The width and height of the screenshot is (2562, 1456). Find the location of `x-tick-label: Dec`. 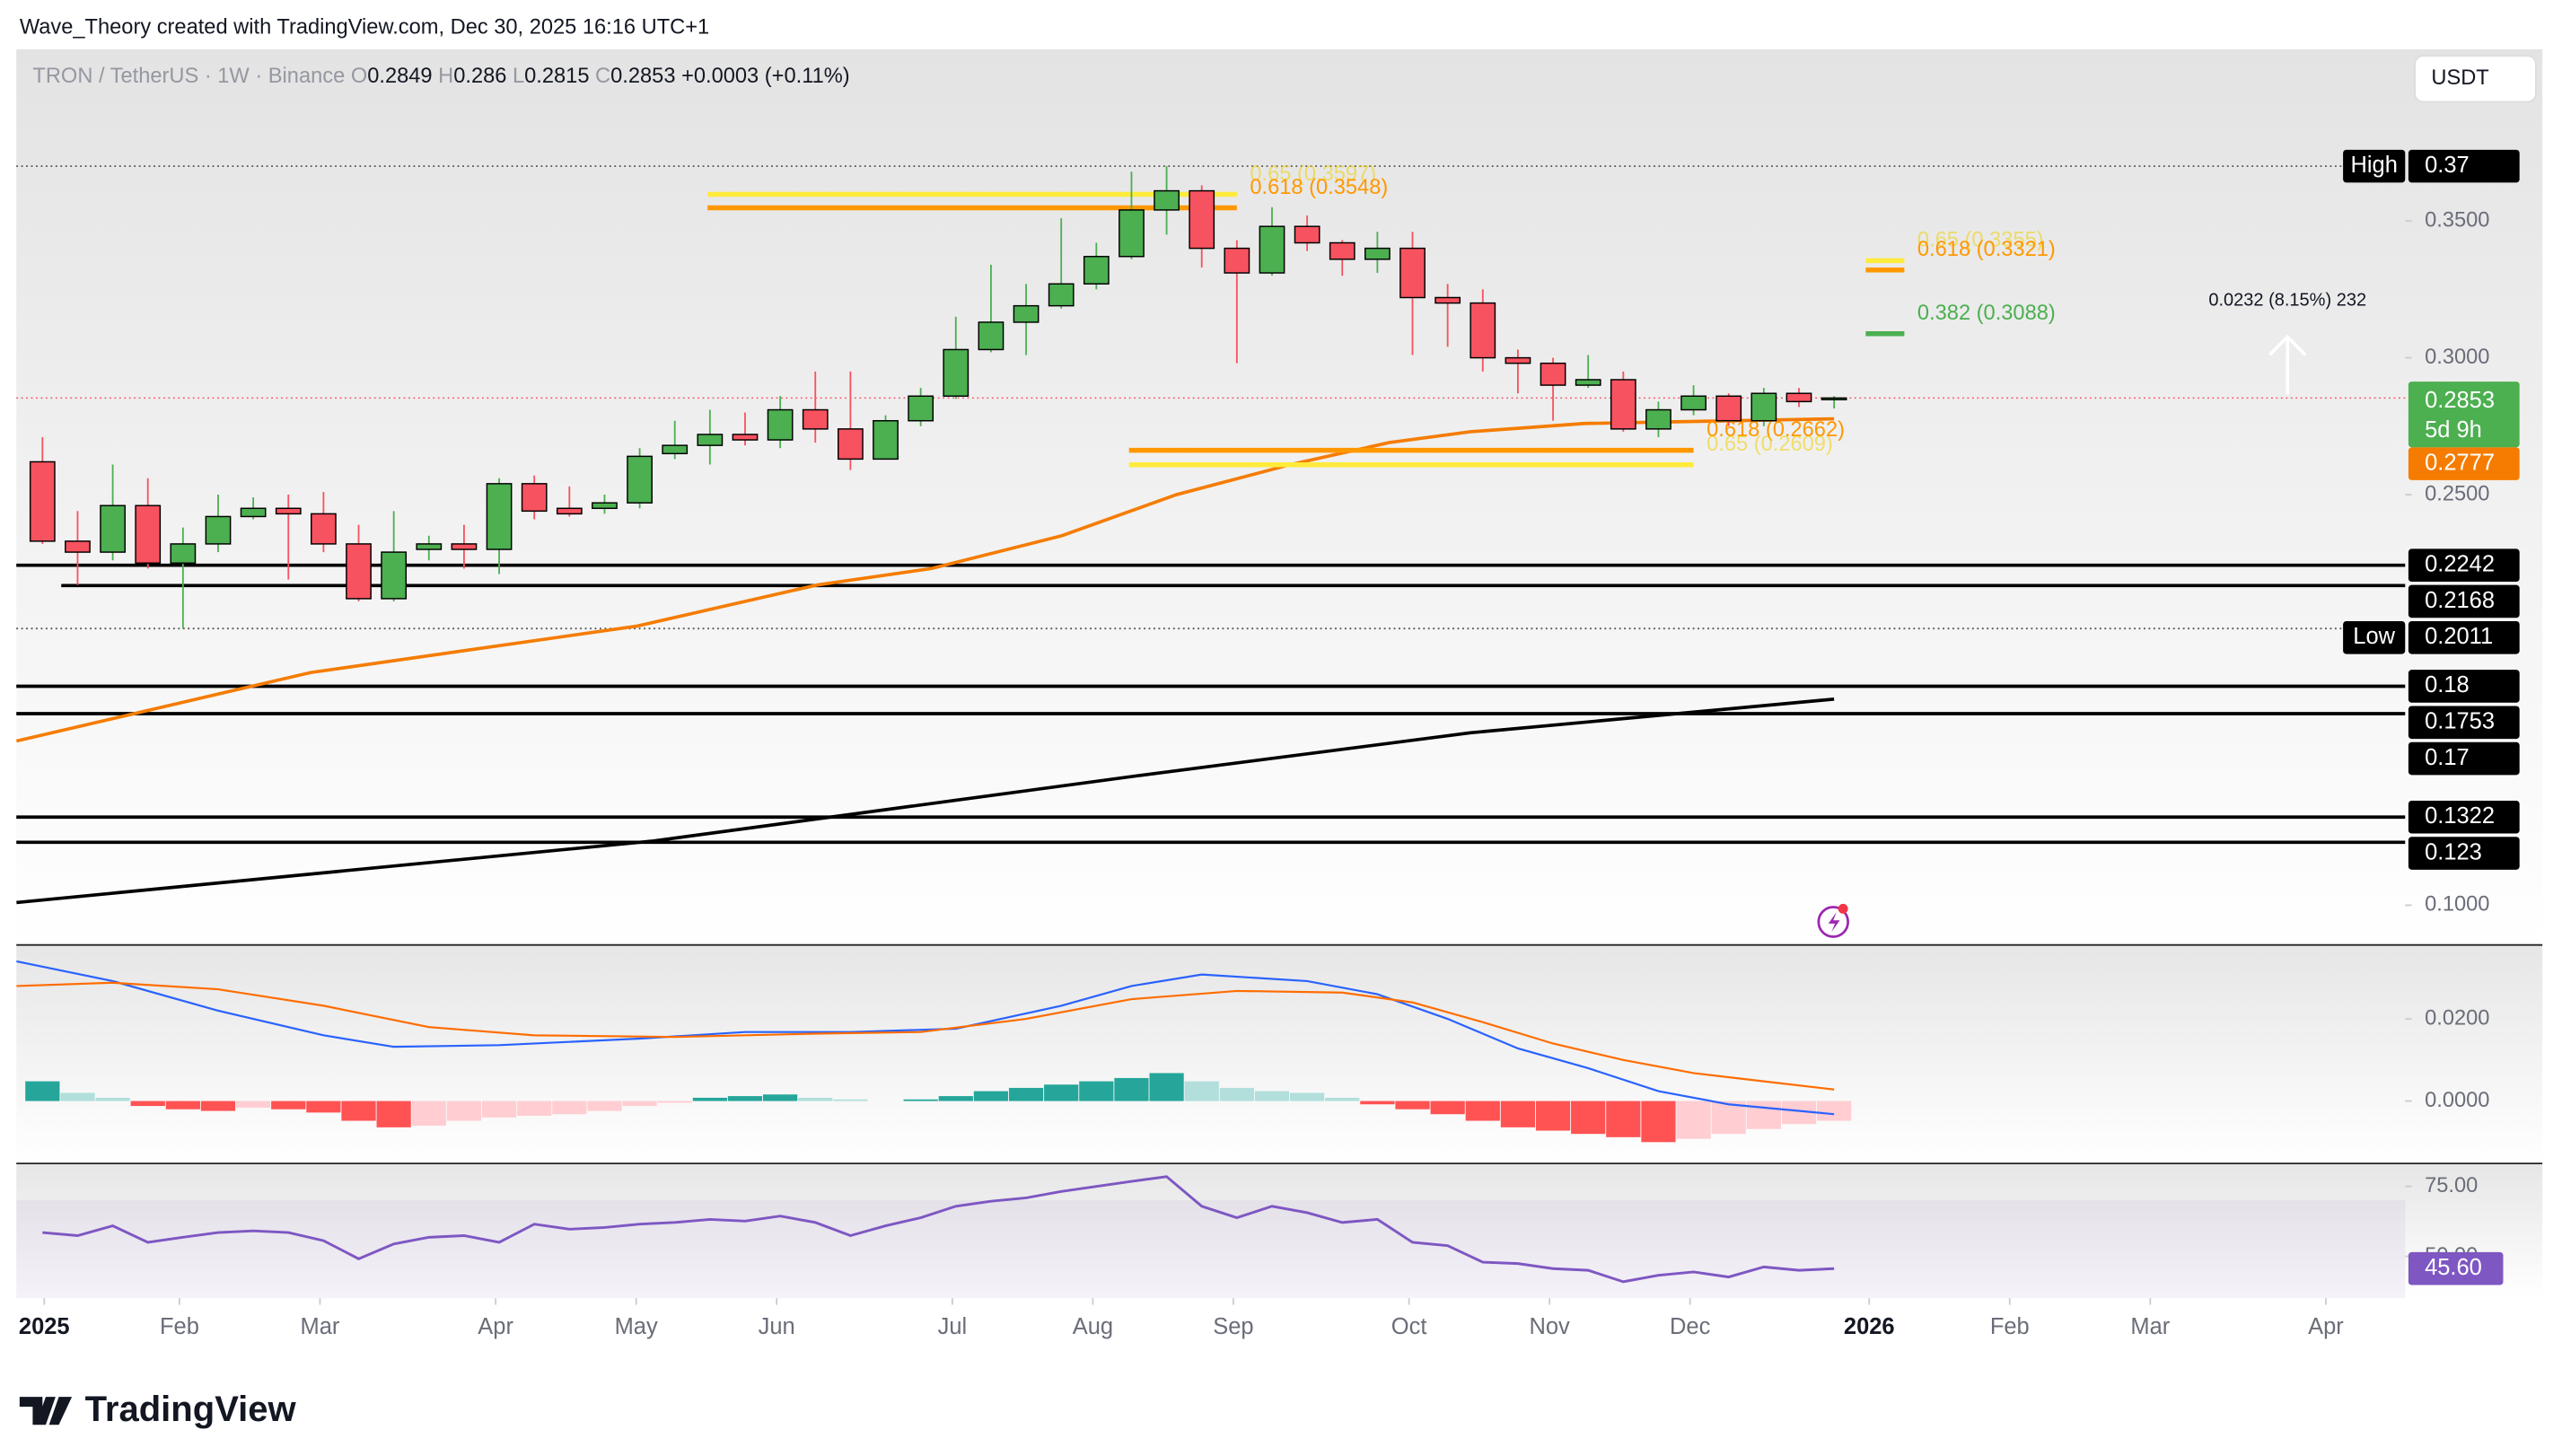

x-tick-label: Dec is located at coordinates (1690, 1326).